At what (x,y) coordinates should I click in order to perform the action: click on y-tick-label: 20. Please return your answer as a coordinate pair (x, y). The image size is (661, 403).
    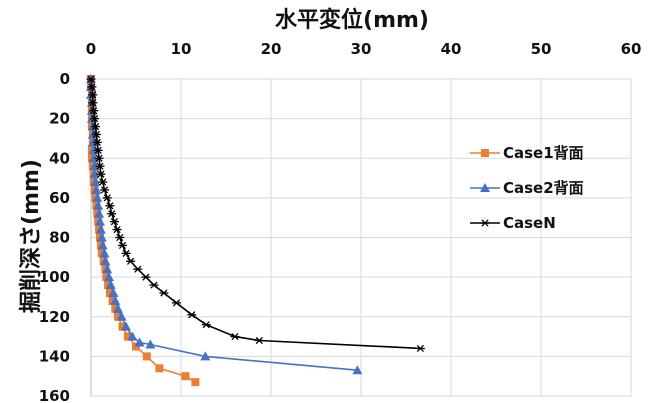
    Looking at the image, I should click on (59, 119).